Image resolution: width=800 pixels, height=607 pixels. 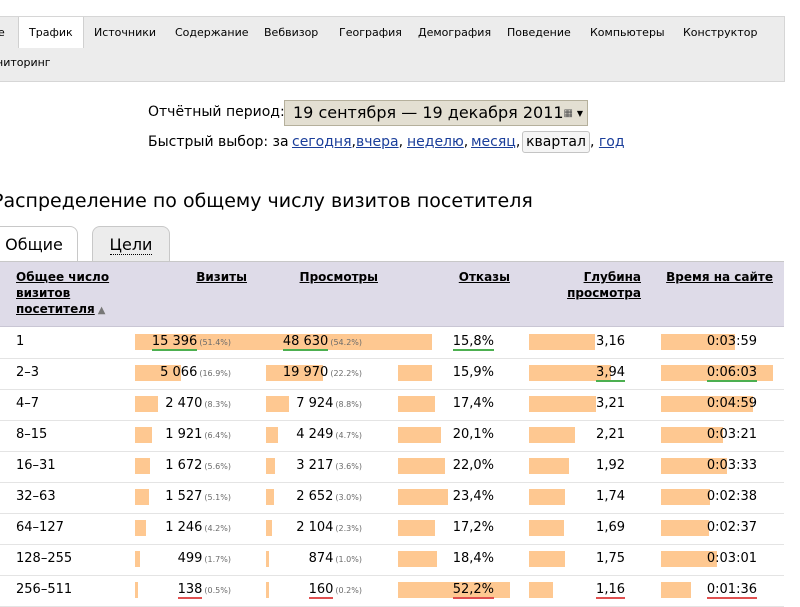 I want to click on header-visits: Визиты, so click(x=221, y=277).